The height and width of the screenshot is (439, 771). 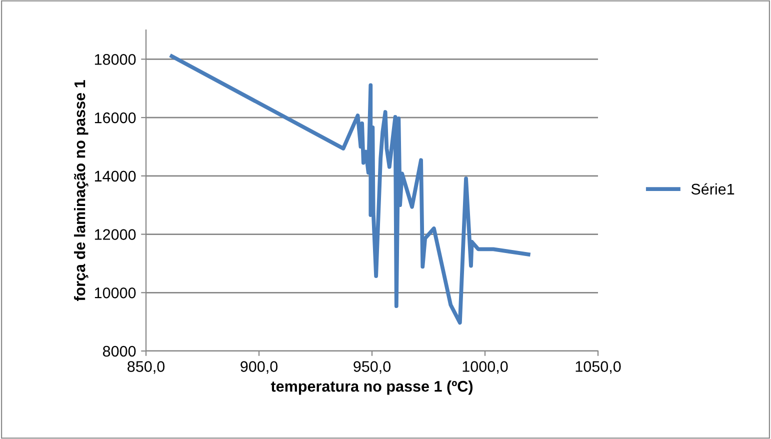 I want to click on x-tick-label: 1050,0, so click(x=598, y=367).